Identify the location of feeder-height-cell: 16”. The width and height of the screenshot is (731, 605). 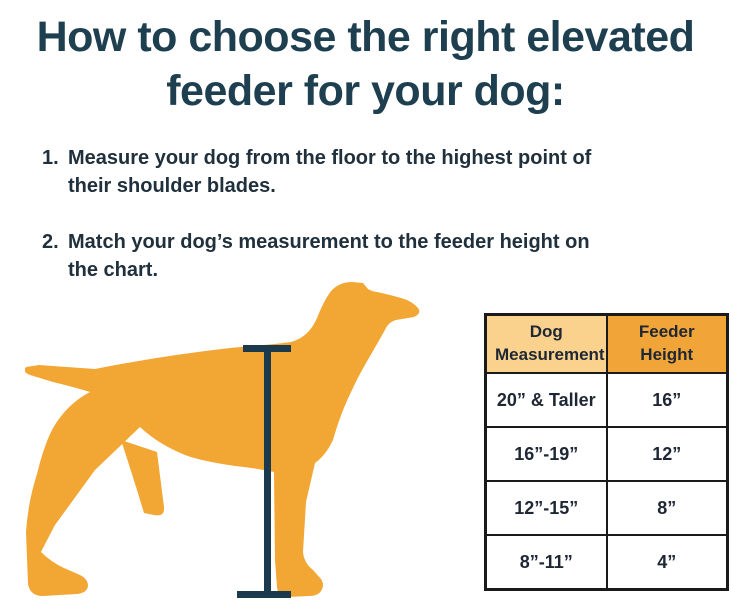
(667, 400).